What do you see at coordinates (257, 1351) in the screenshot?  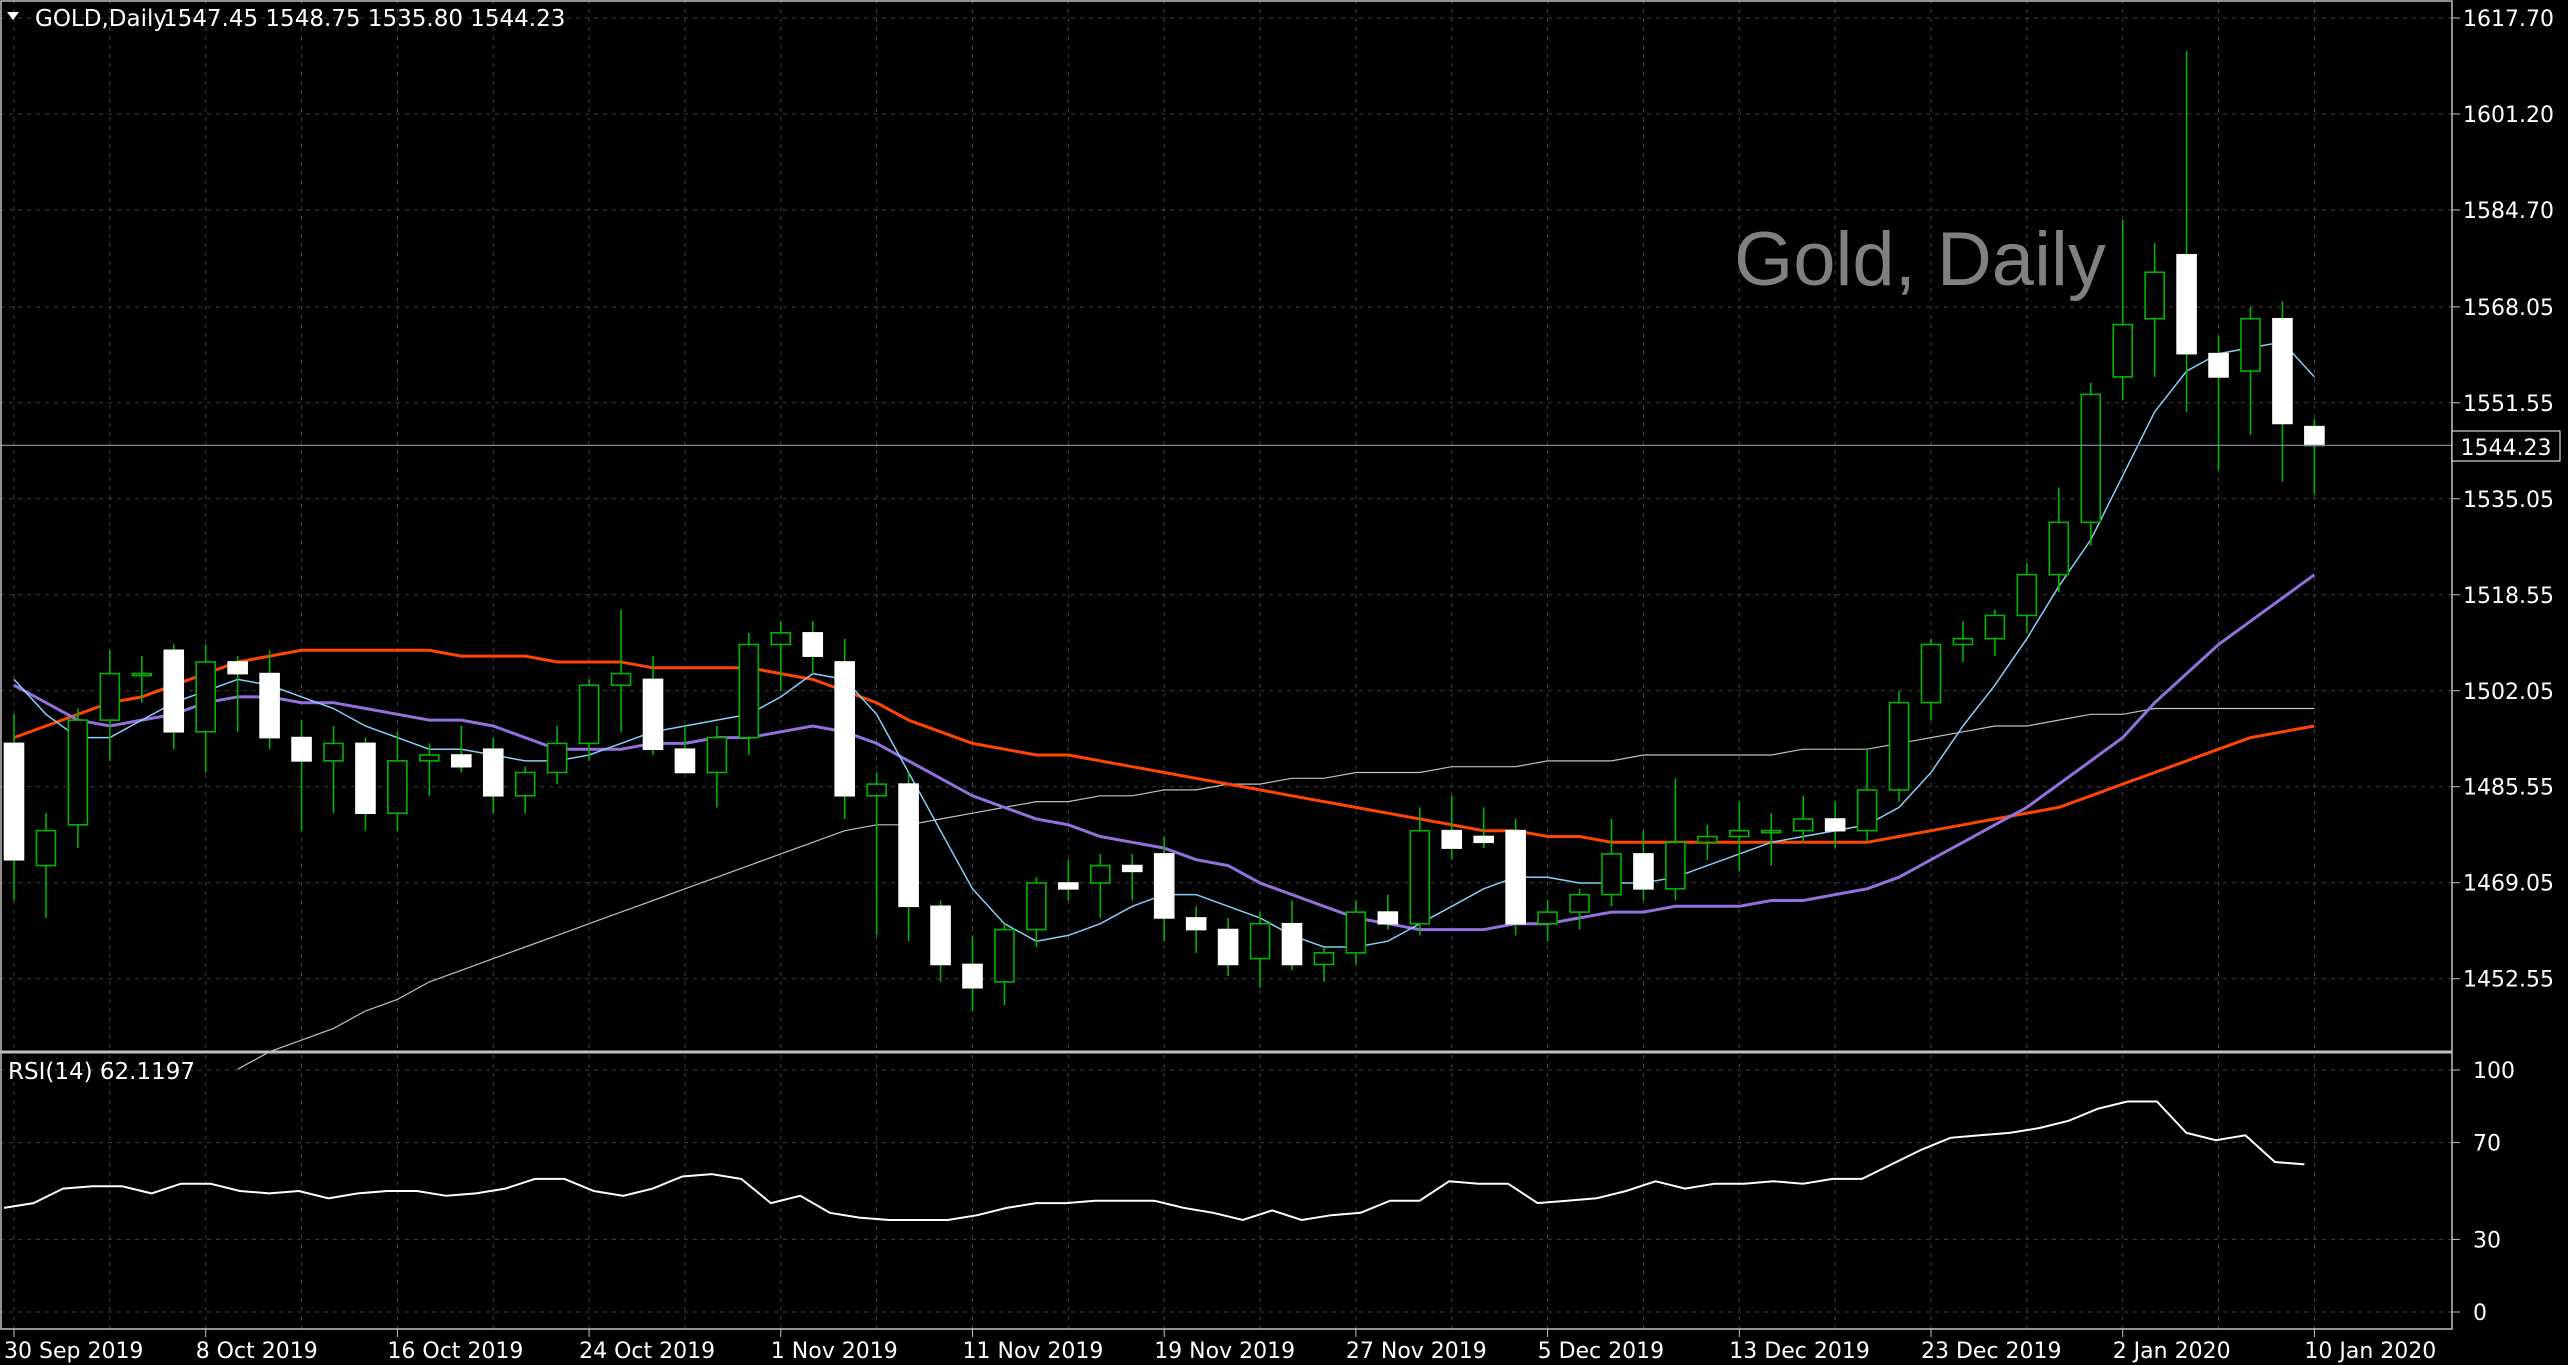 I see `x-tick-label: 8 Oct 2019` at bounding box center [257, 1351].